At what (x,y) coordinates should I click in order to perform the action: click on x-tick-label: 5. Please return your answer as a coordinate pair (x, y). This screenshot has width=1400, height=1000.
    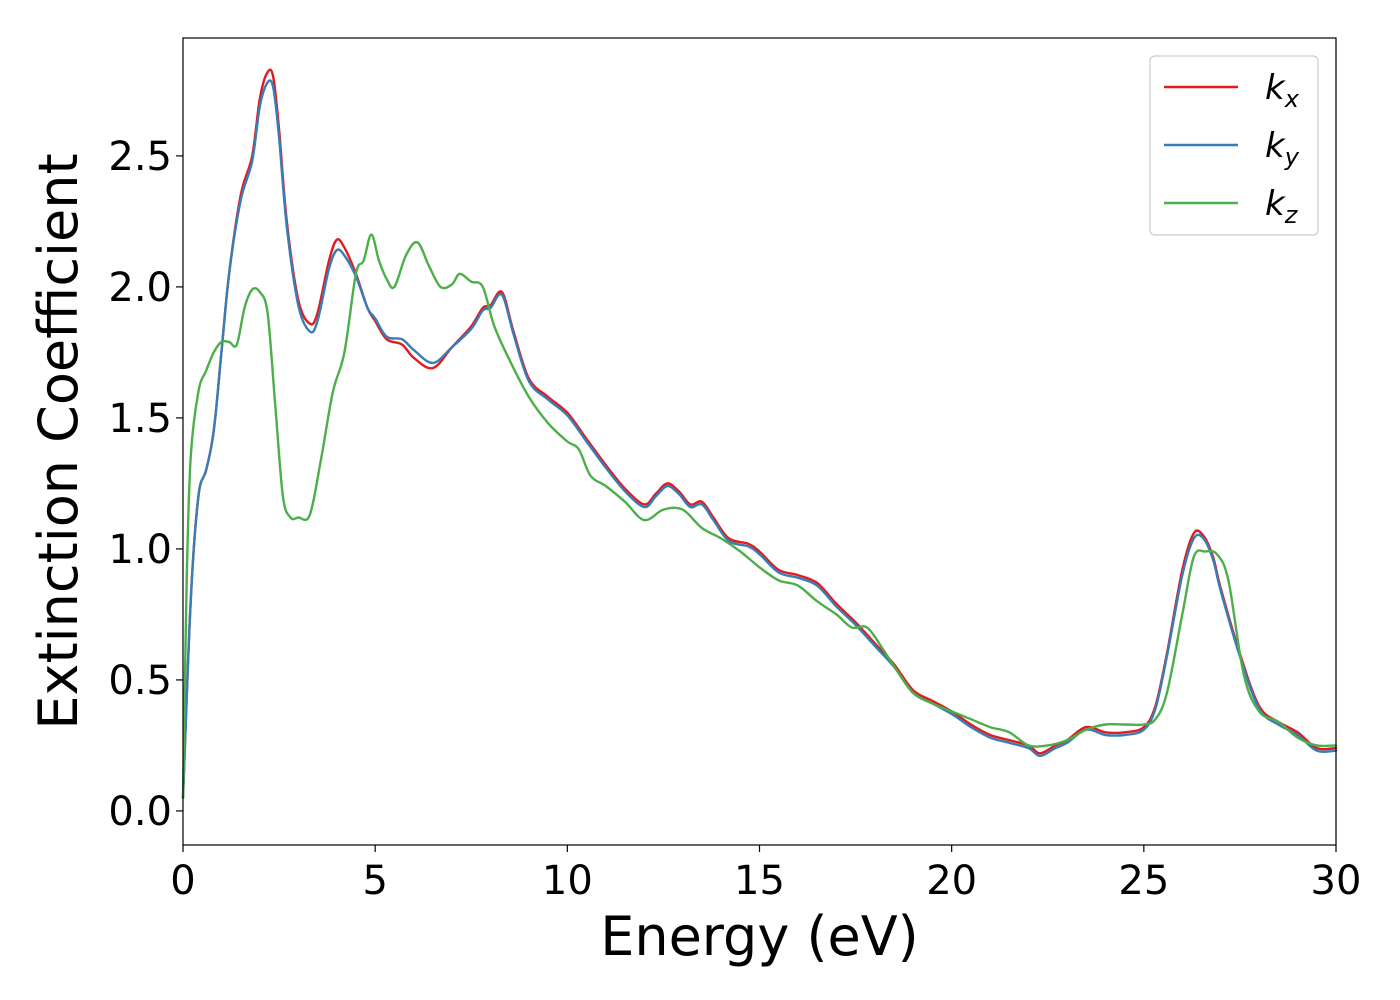
    Looking at the image, I should click on (374, 881).